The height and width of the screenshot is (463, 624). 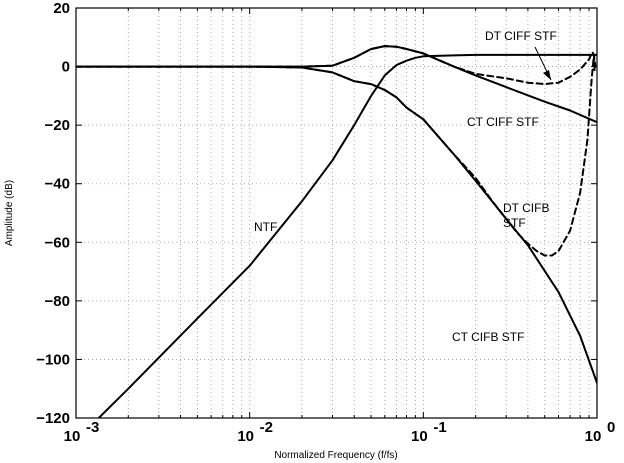 What do you see at coordinates (503, 122) in the screenshot?
I see `annotation-ct-ciff-stf: CT CIFF STF` at bounding box center [503, 122].